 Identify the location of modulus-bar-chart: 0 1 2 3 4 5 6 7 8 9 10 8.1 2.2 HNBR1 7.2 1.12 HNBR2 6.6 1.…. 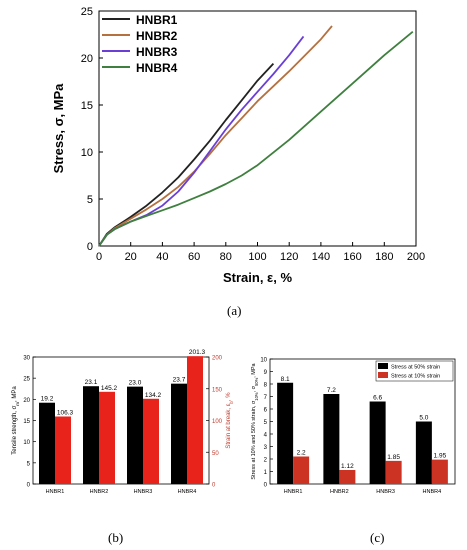
(353, 426).